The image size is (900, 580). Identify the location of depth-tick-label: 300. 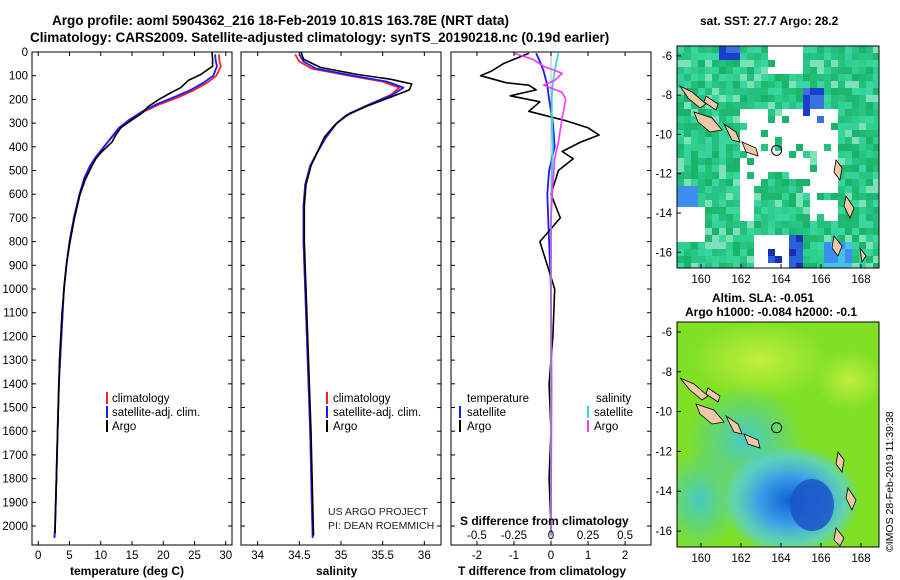
(18, 124).